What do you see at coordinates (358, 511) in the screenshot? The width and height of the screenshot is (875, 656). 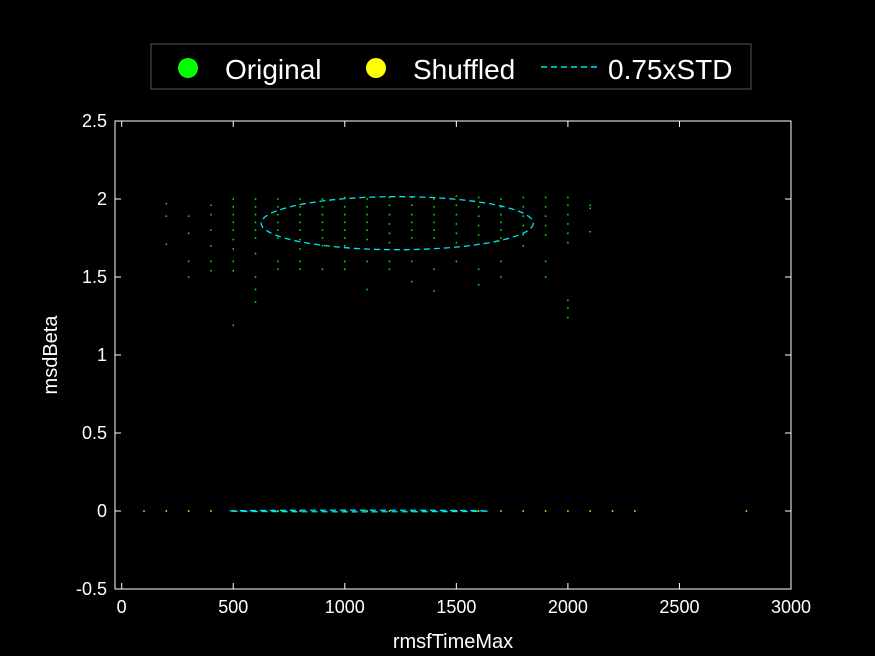 I see `std-ellipse` at bounding box center [358, 511].